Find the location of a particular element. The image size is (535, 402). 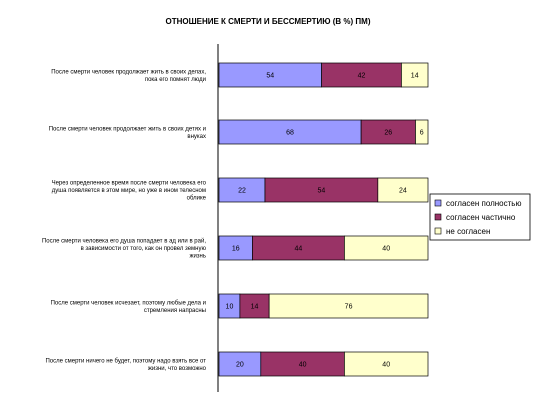

legend-box is located at coordinates (480, 217).